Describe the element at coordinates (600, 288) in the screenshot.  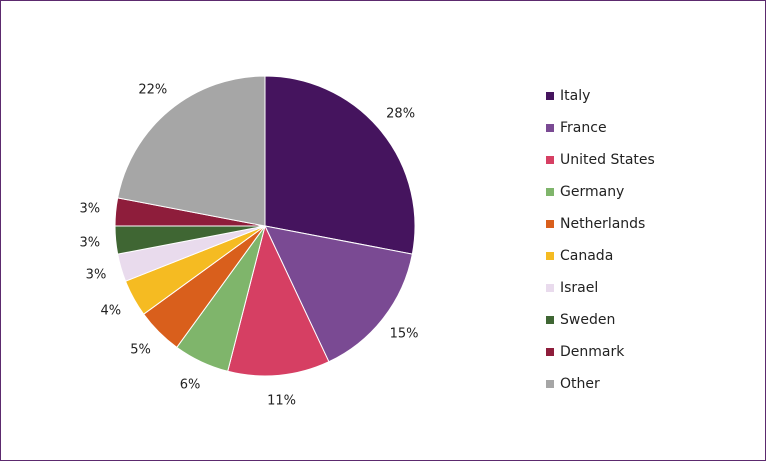
I see `legend-item: Israel` at that location.